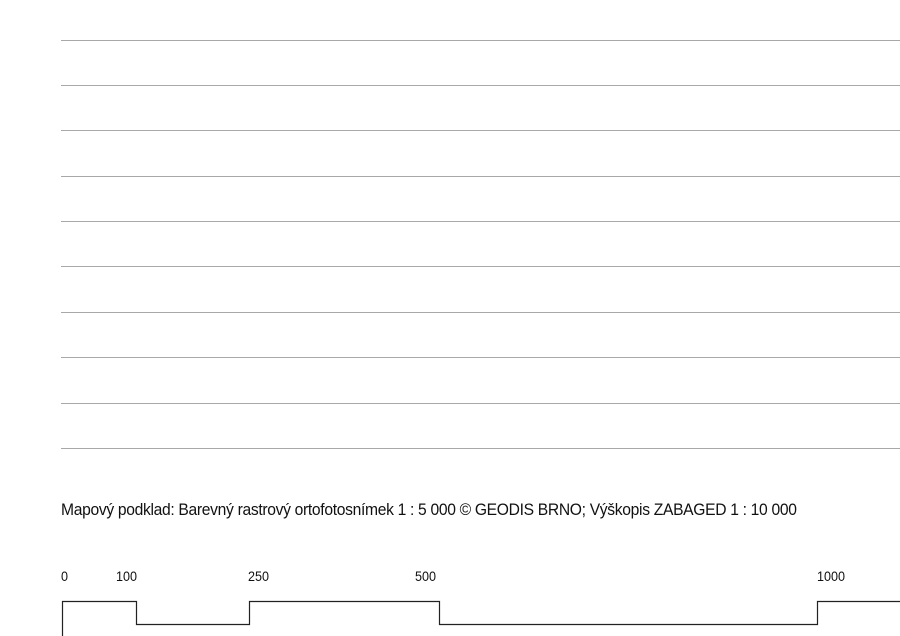  I want to click on scale-bar-segments, so click(480, 618).